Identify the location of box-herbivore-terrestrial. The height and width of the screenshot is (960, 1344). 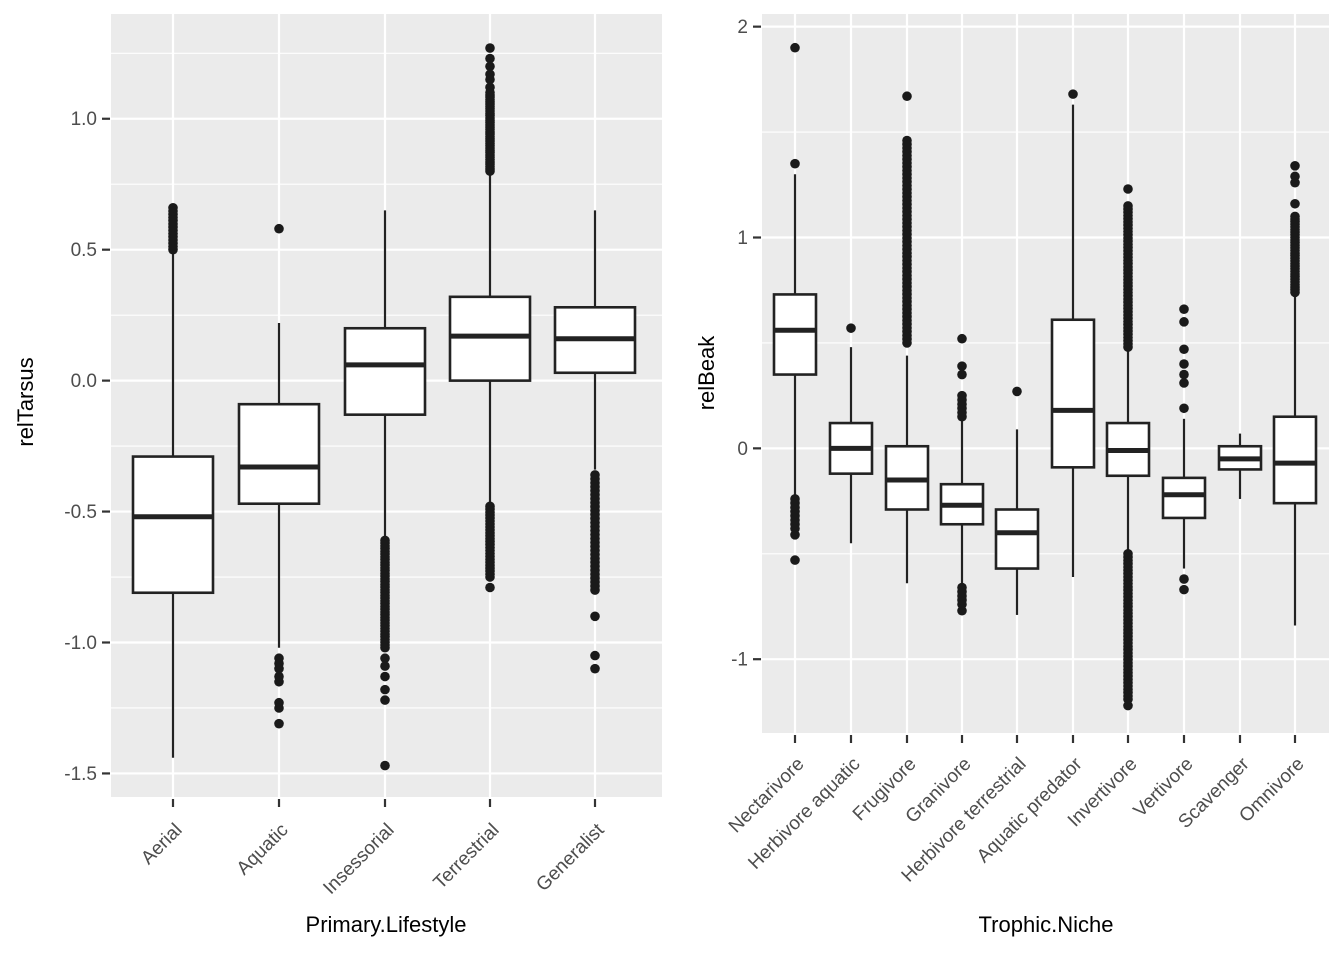
(1017, 500).